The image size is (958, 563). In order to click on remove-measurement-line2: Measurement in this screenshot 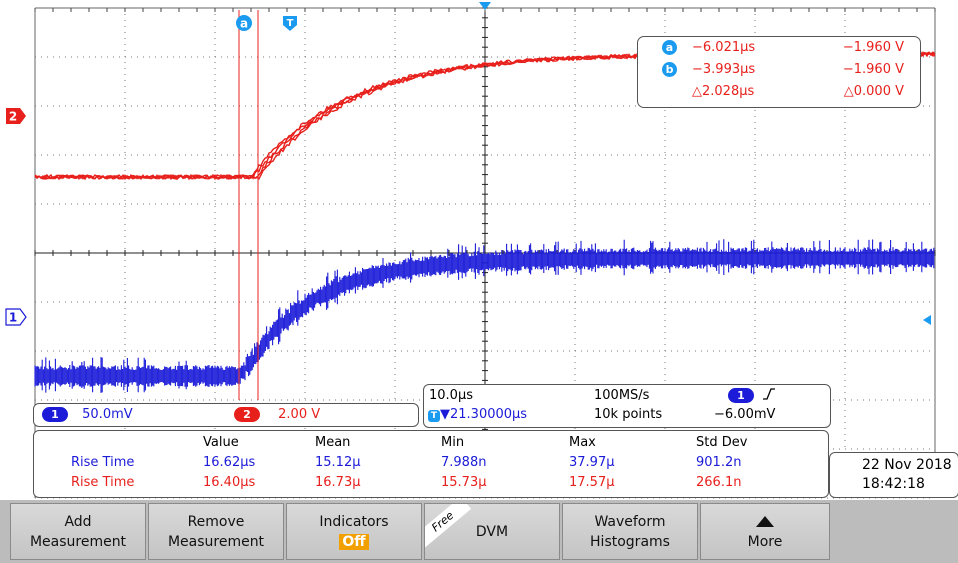, I will do `click(216, 542)`.